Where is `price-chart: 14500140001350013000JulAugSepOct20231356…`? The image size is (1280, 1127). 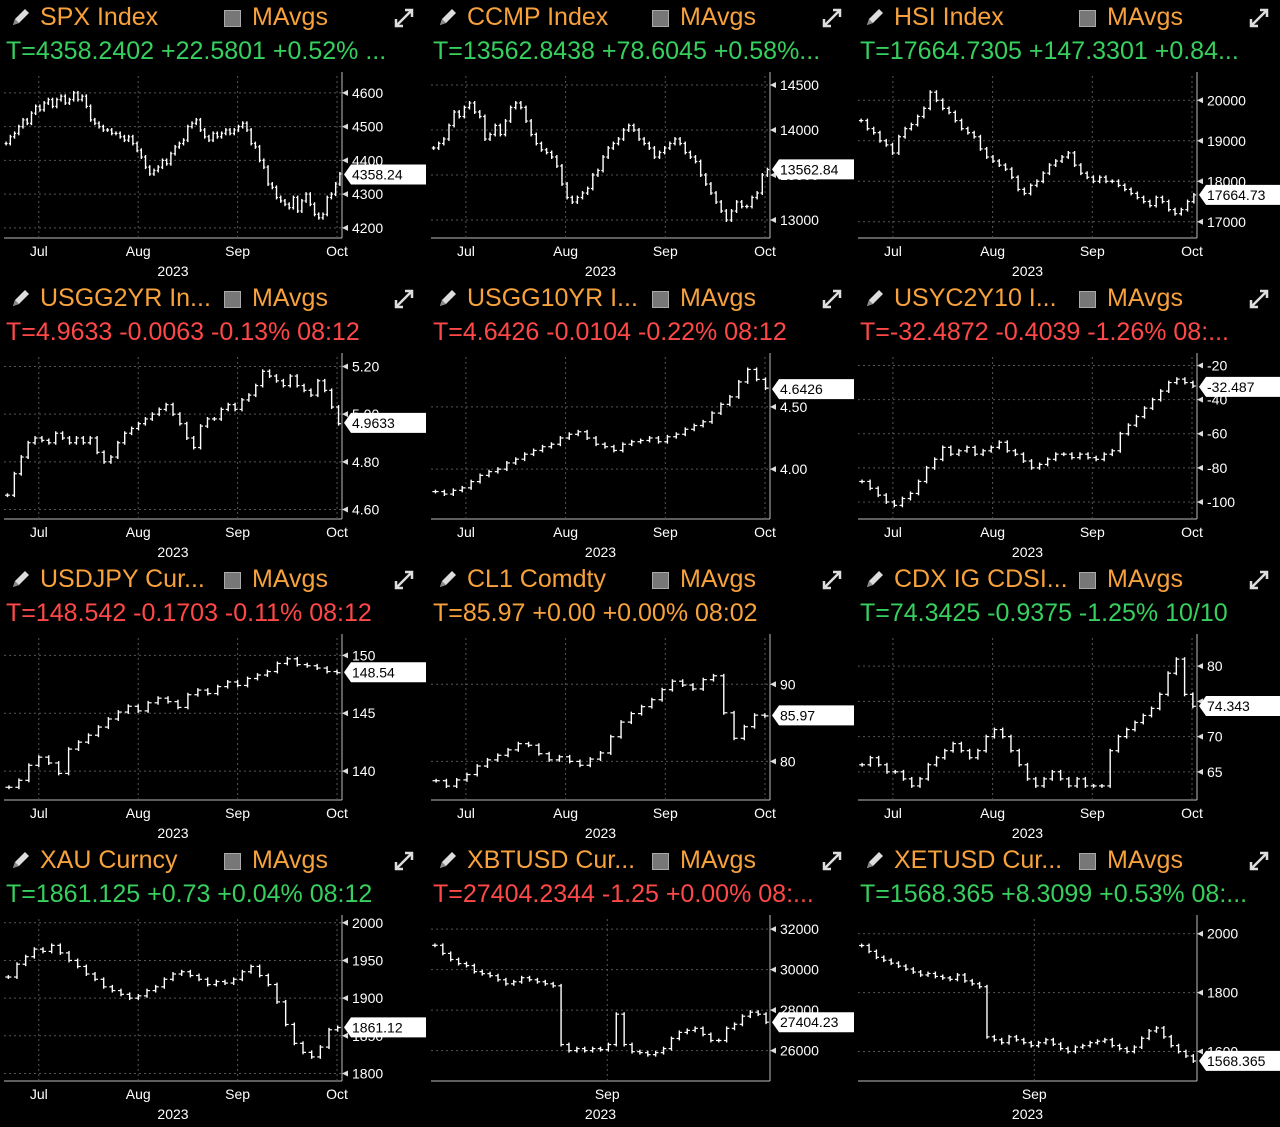 price-chart: 14500140001350013000JulAugSepOct20231356… is located at coordinates (640, 173).